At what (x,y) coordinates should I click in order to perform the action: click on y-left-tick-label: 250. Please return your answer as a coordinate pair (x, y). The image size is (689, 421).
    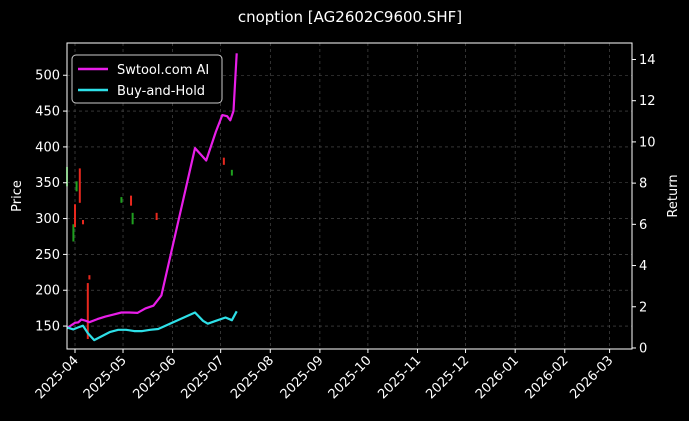
    Looking at the image, I should click on (47, 255).